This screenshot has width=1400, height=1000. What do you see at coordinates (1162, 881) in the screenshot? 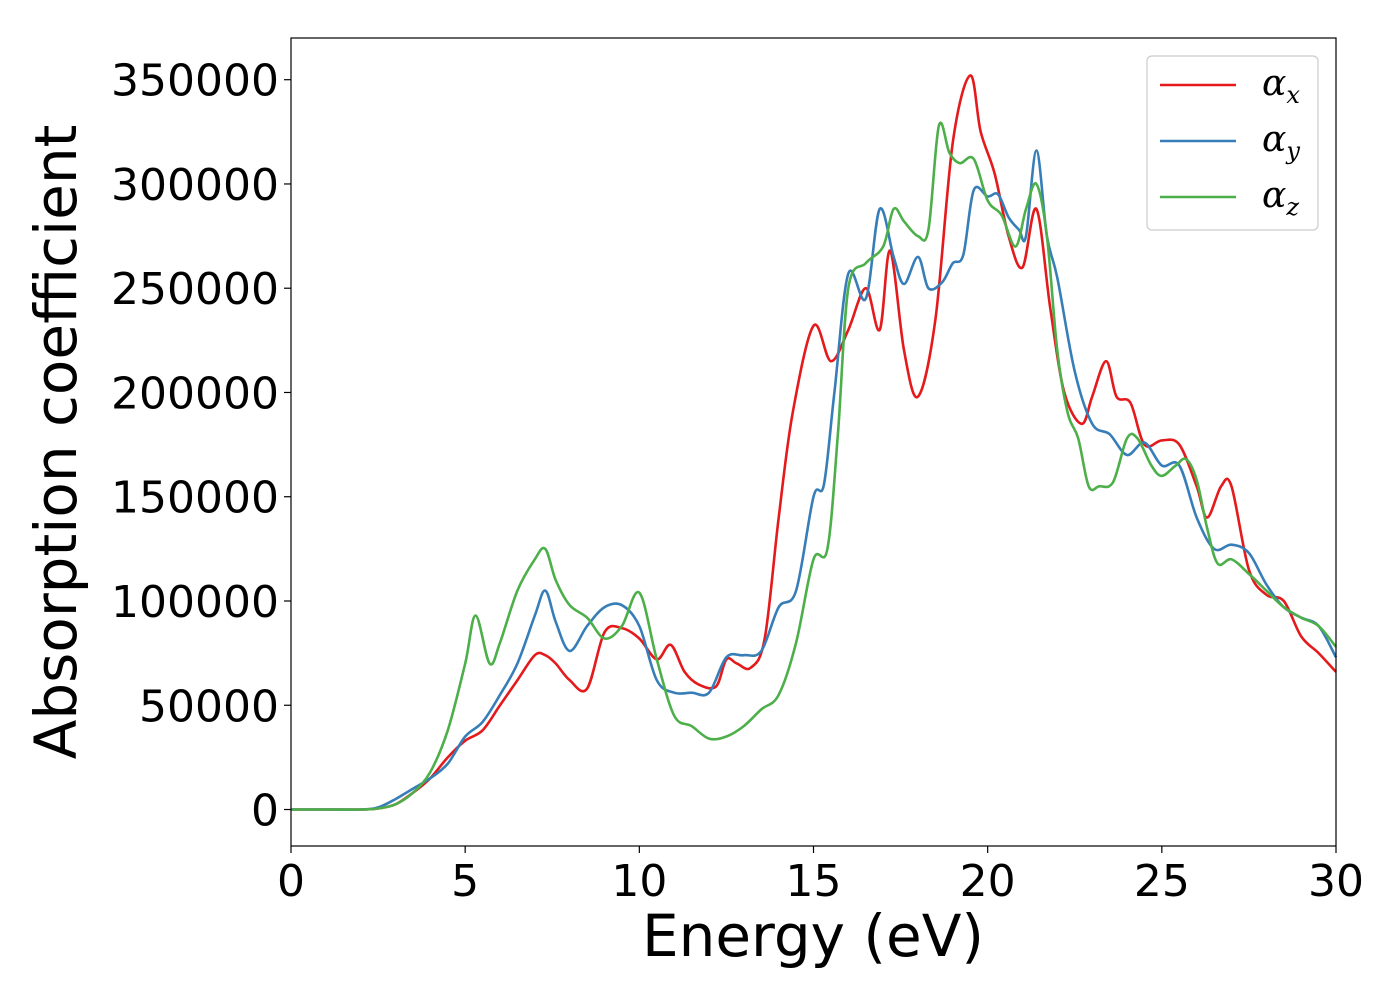
I see `x-tick-label: 25` at bounding box center [1162, 881].